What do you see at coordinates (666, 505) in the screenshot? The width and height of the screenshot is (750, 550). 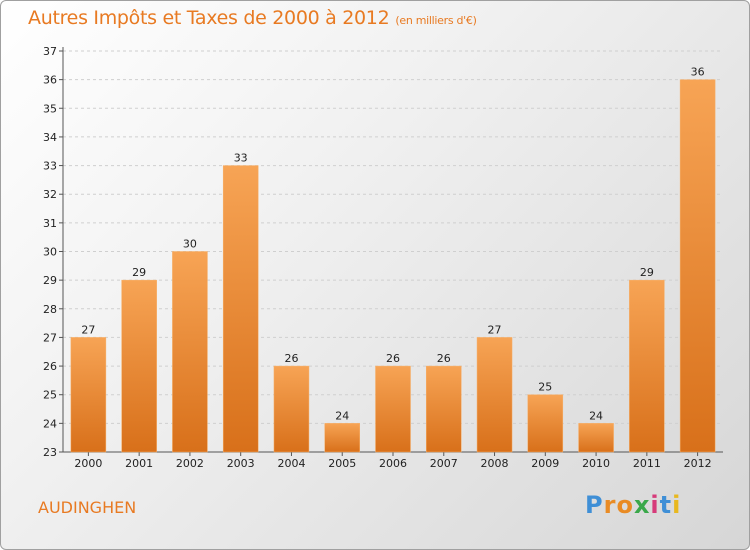 I see `logo-letter: t` at bounding box center [666, 505].